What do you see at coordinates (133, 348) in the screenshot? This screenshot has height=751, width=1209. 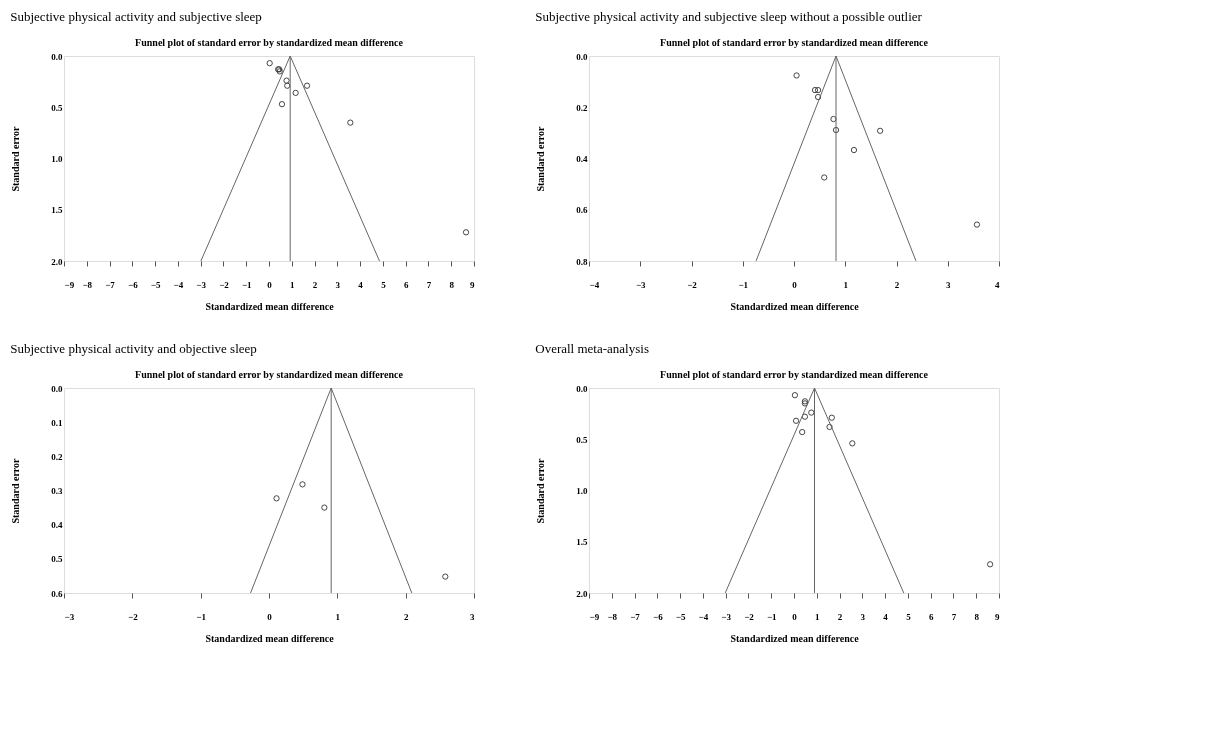 I see `chart-title: Subjective physical activity and objective sleep` at bounding box center [133, 348].